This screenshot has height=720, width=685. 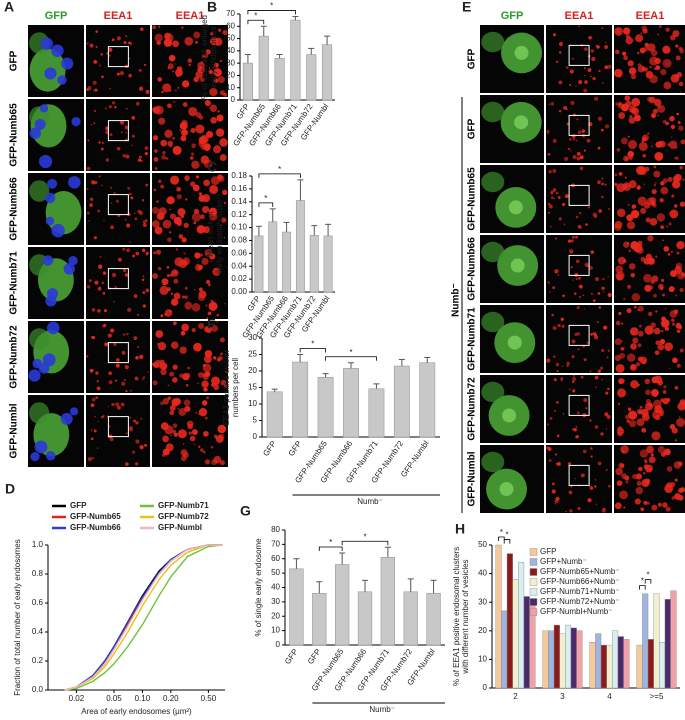 I want to click on y-tick-label: 10, so click(x=275, y=630).